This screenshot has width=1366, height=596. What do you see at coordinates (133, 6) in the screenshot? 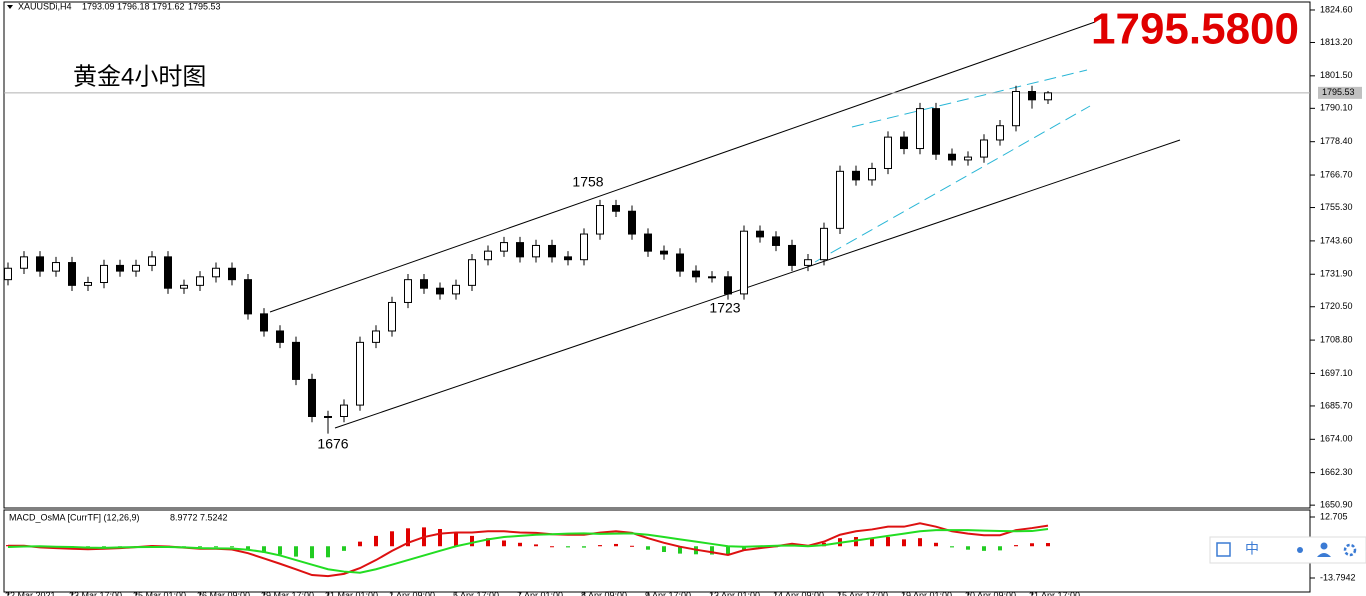
I see `header-high: 1796.18` at bounding box center [133, 6].